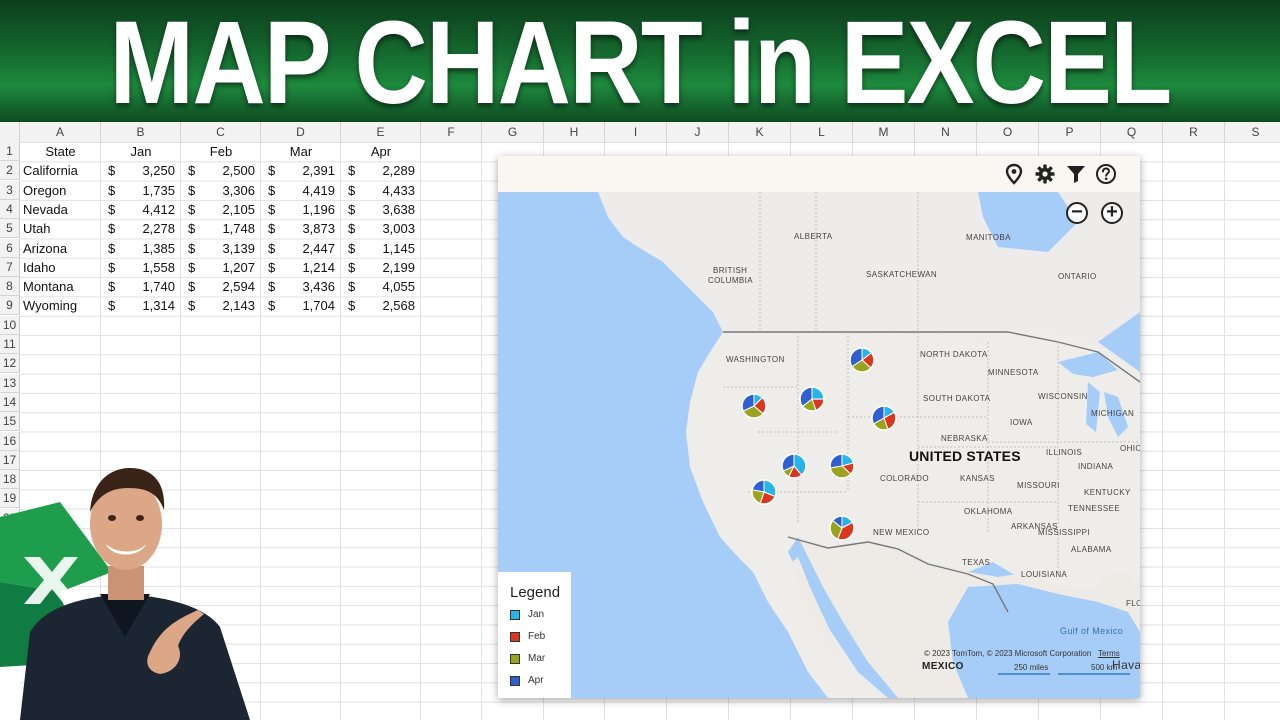 The height and width of the screenshot is (720, 1280). What do you see at coordinates (39, 267) in the screenshot?
I see `state-cell: Idaho` at bounding box center [39, 267].